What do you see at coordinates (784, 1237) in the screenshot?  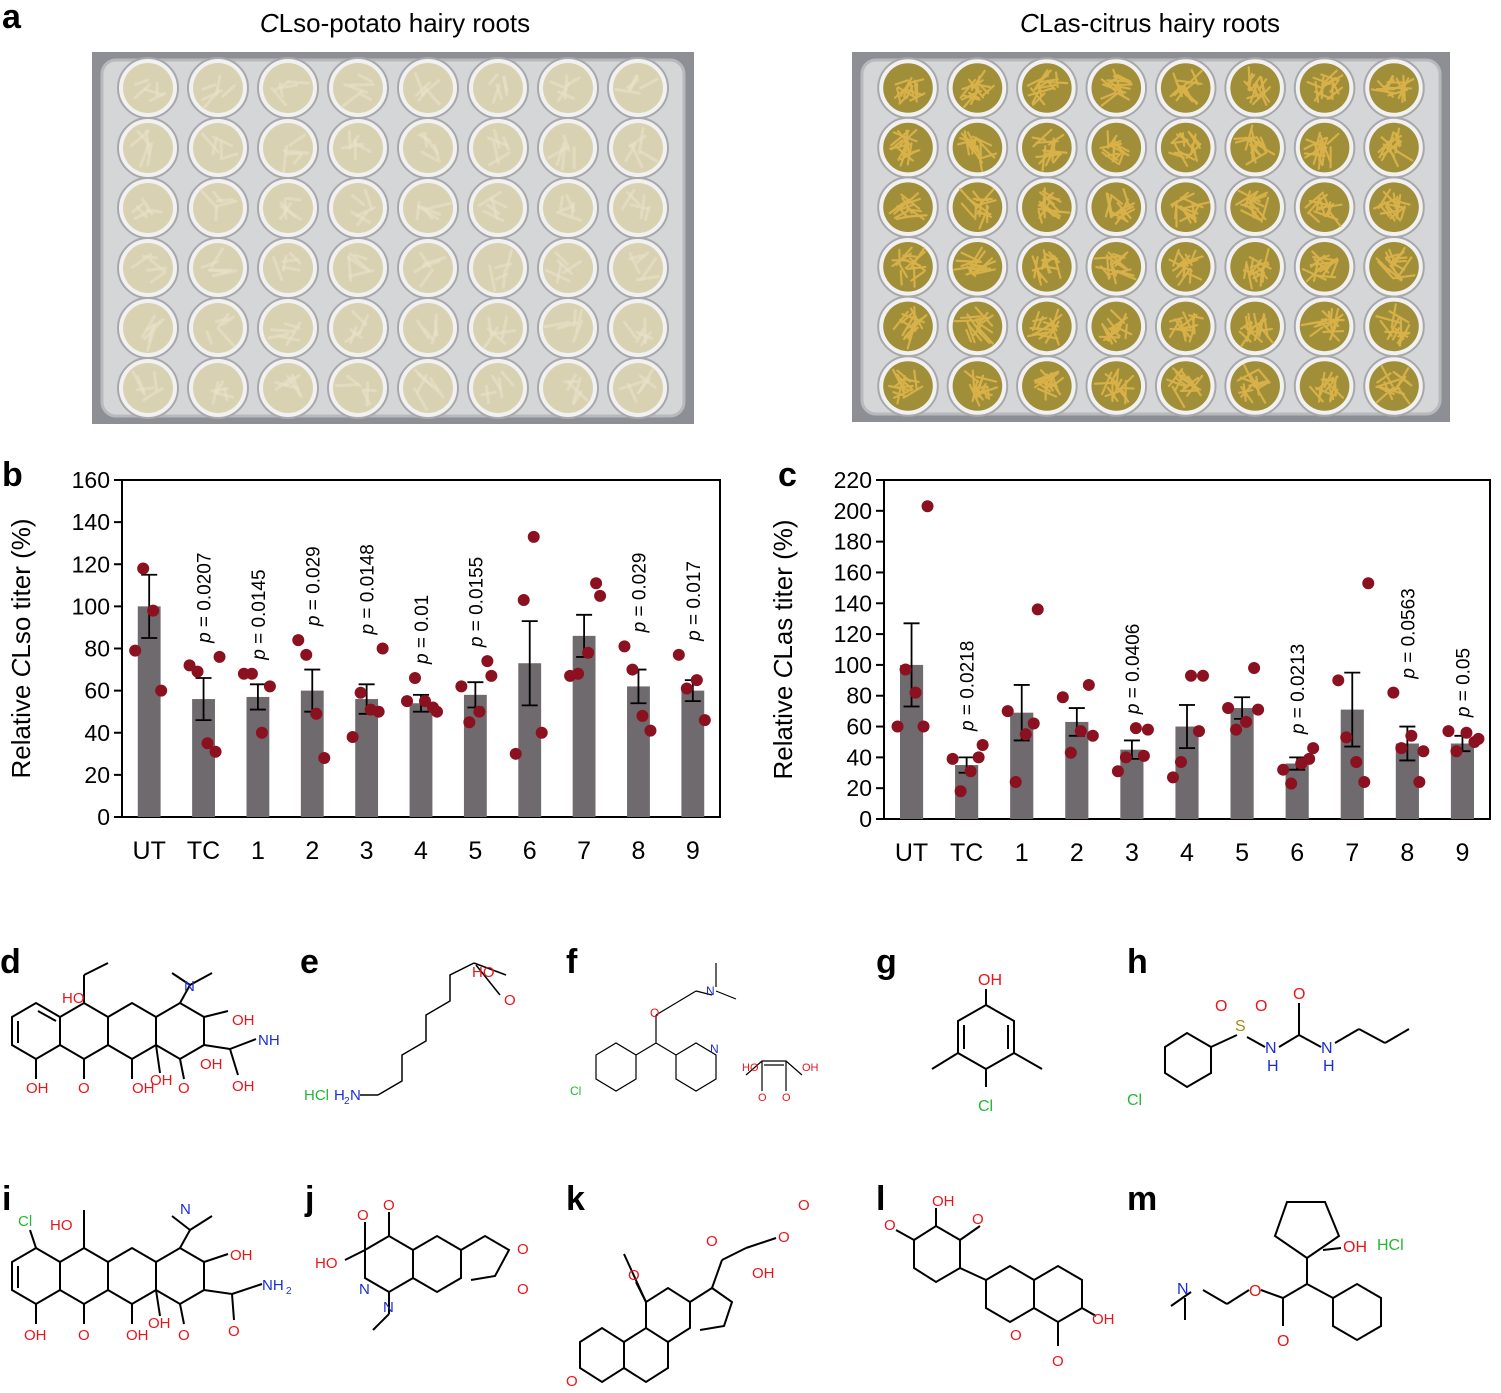 I see `atom-k-4: O` at bounding box center [784, 1237].